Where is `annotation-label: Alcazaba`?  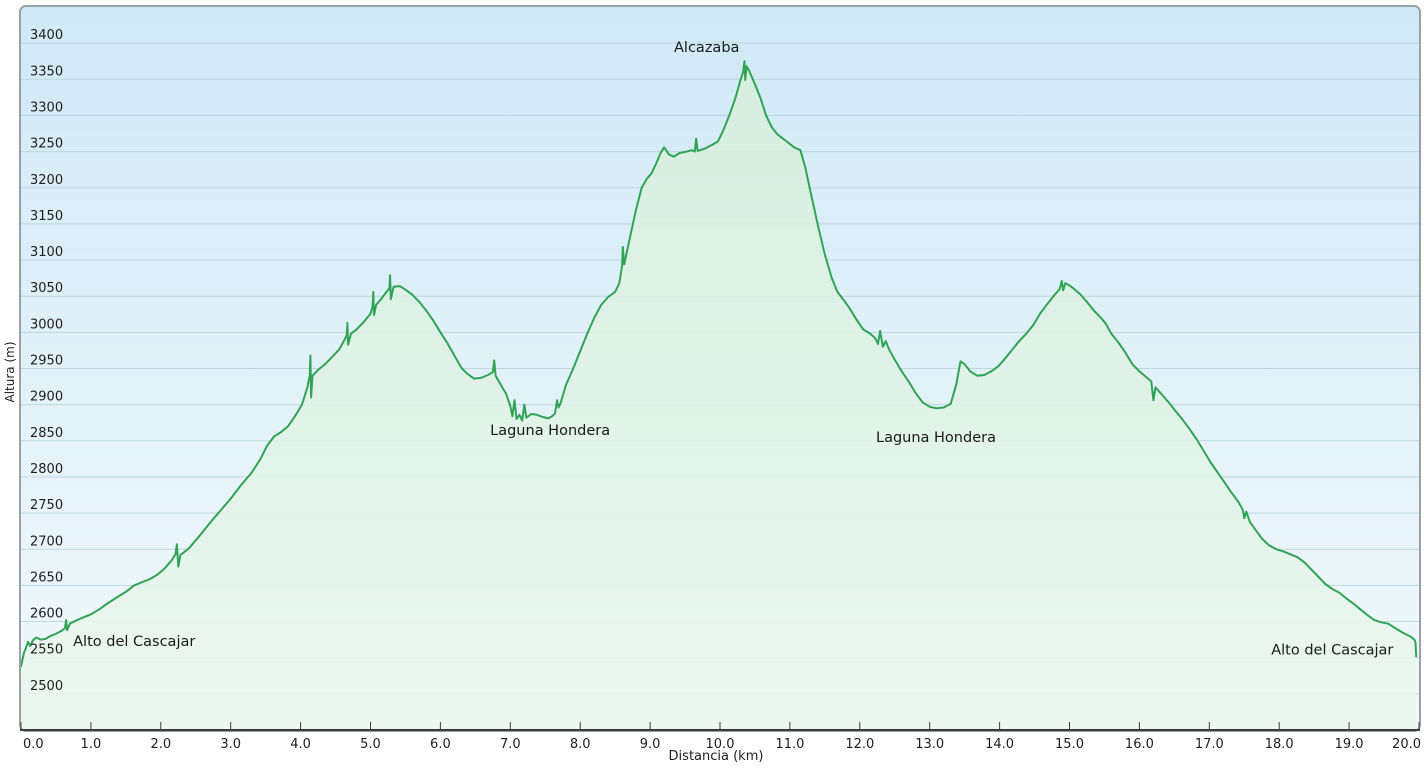
annotation-label: Alcazaba is located at coordinates (706, 48).